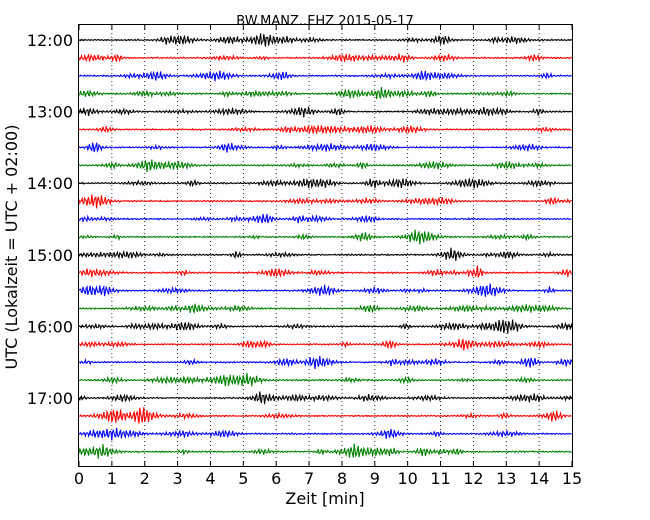  I want to click on x-tick-label-5: 5, so click(243, 478).